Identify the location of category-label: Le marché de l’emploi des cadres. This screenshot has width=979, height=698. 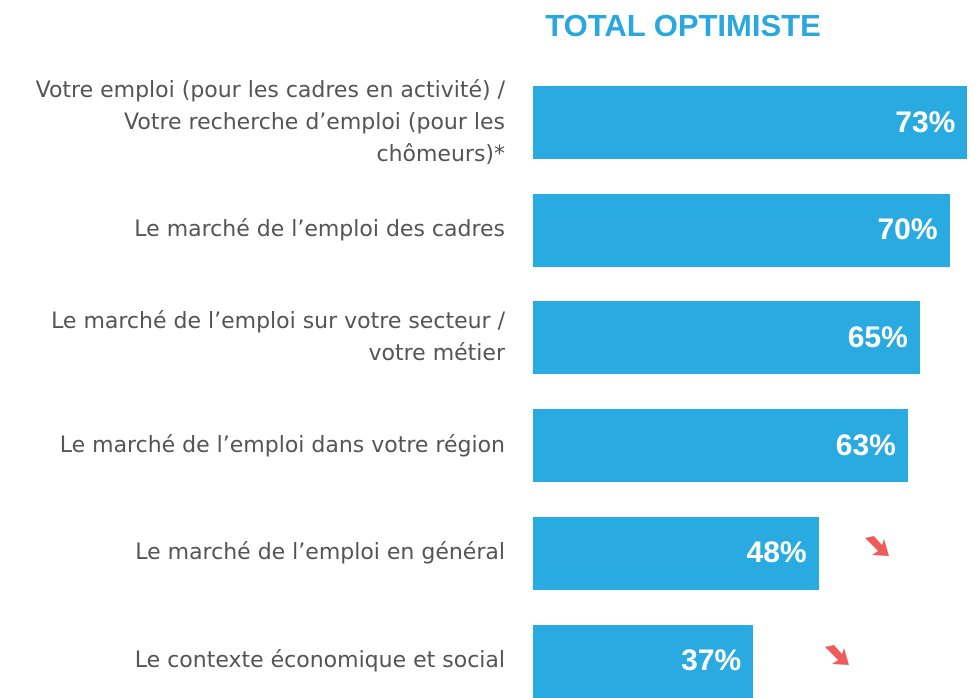
(319, 230).